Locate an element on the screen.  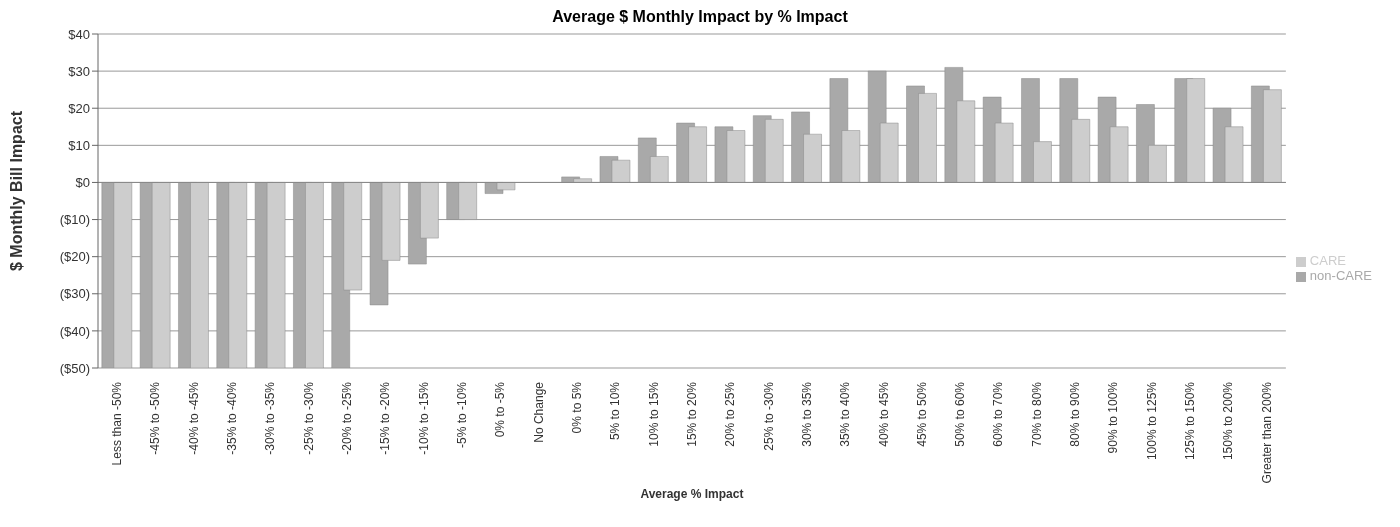
x-tick-label: 80% to 90% is located at coordinates (1075, 414).